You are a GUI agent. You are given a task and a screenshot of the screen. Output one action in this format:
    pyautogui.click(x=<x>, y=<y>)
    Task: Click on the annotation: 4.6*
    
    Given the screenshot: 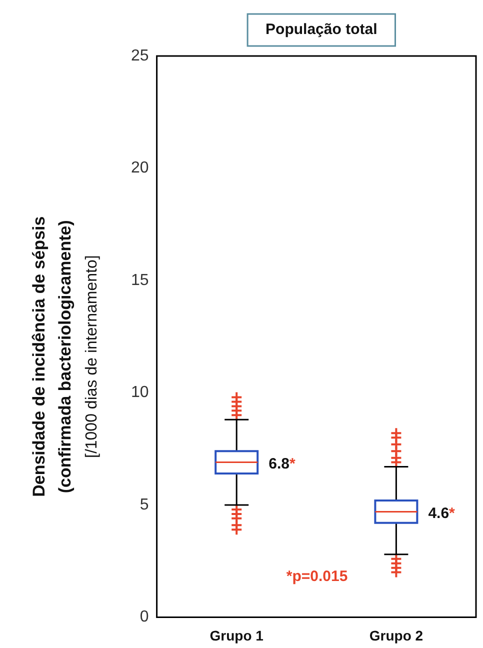 What is the action you would take?
    pyautogui.click(x=442, y=513)
    